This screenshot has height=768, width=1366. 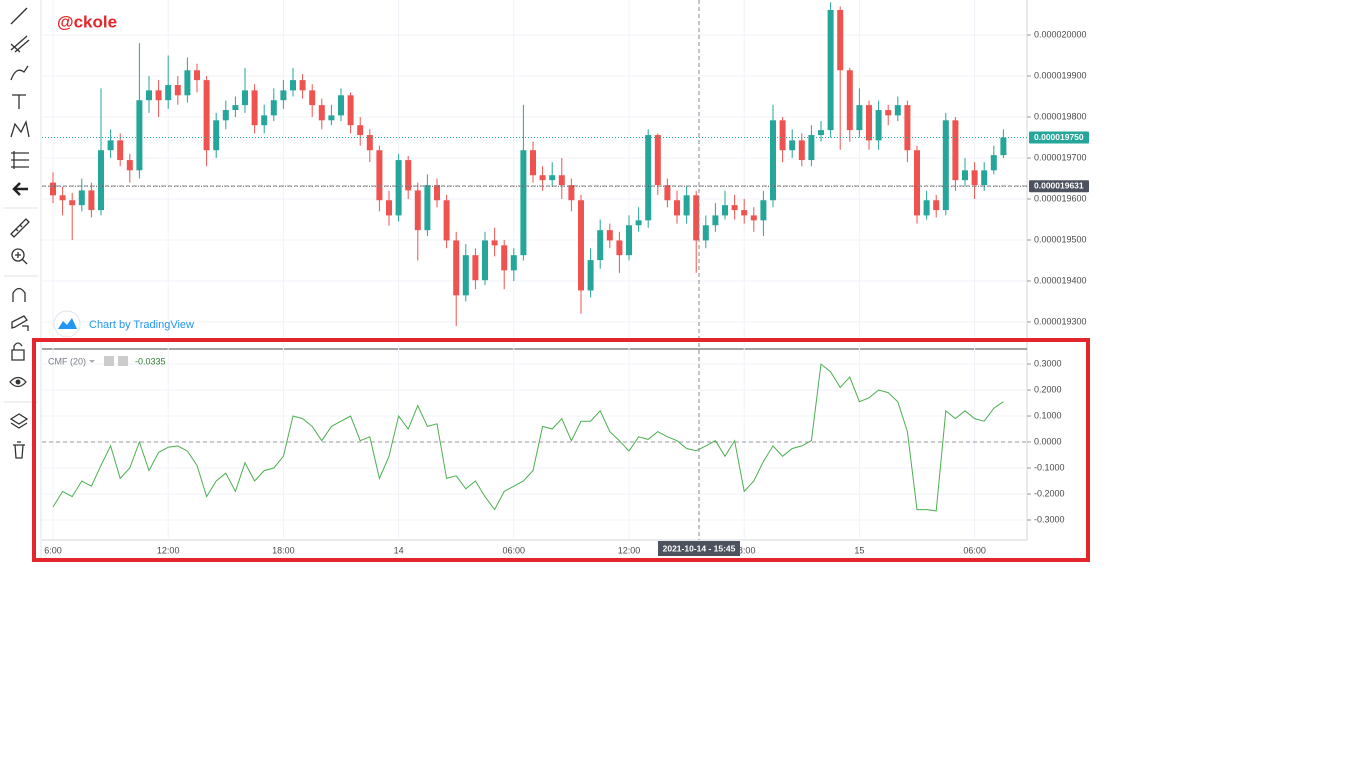 I want to click on price-label-box, so click(x=1059, y=186).